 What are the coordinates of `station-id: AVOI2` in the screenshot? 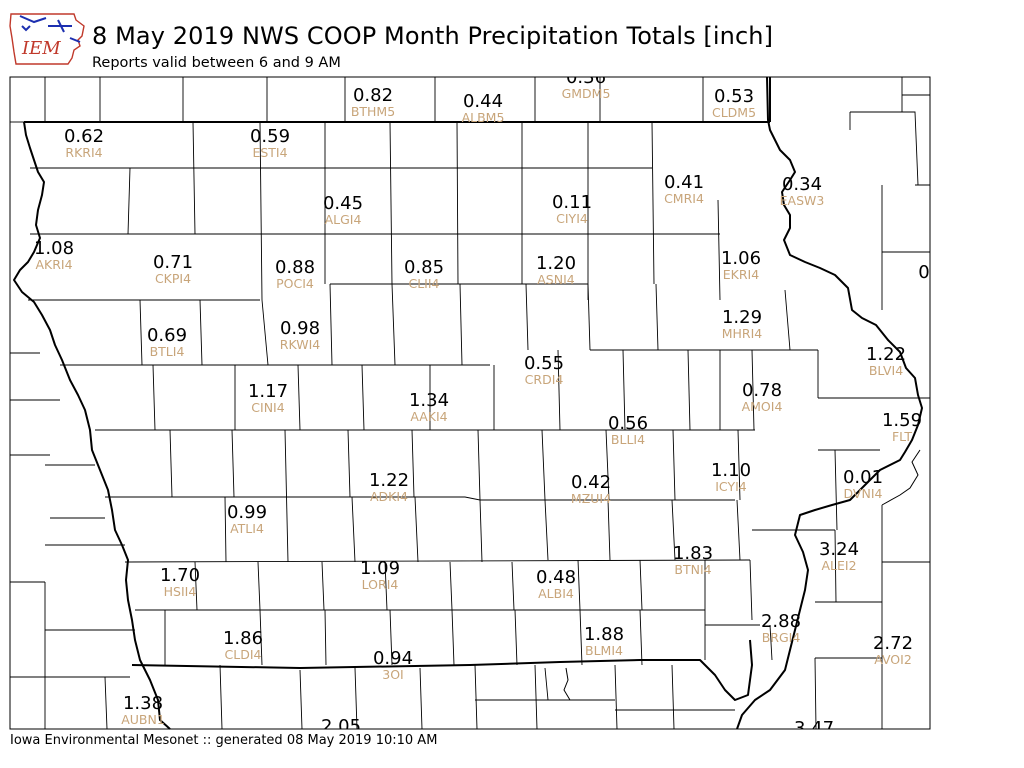 It's located at (893, 659).